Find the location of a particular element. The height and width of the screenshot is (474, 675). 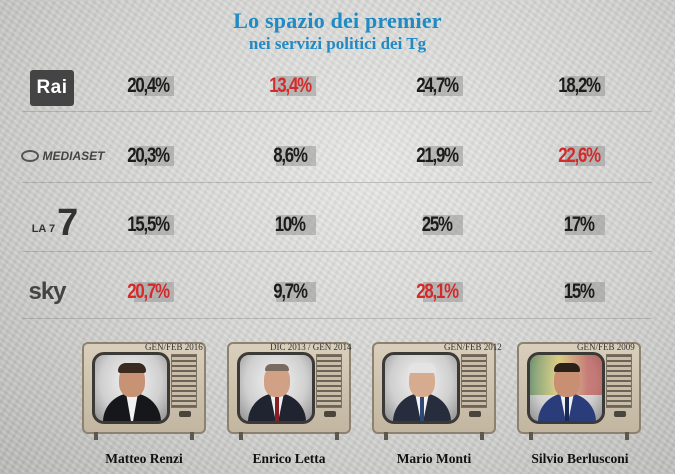

value-cell: 13,4% is located at coordinates (290, 86).